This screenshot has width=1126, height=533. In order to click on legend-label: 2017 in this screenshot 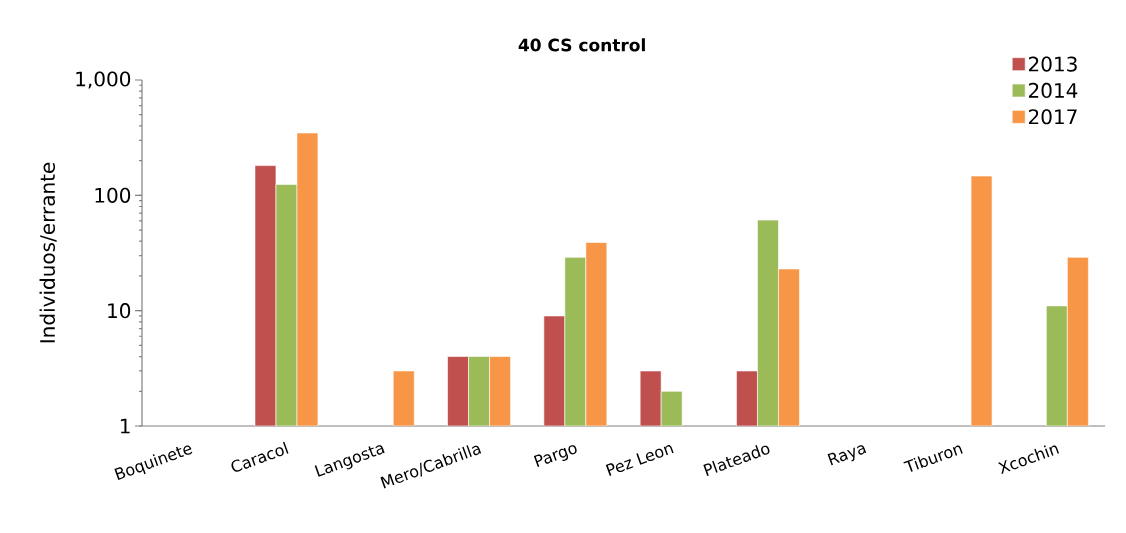, I will do `click(1052, 117)`.